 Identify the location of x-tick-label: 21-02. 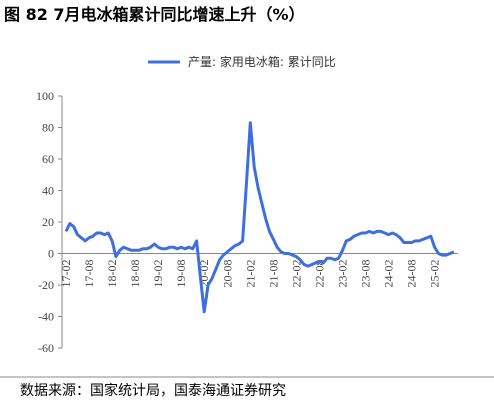
(250, 274).